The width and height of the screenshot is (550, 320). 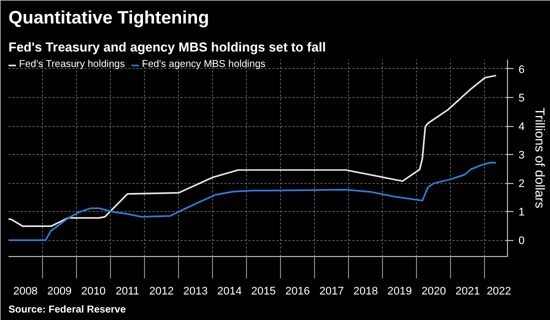 I want to click on x-tick-label: 2022, so click(x=499, y=292).